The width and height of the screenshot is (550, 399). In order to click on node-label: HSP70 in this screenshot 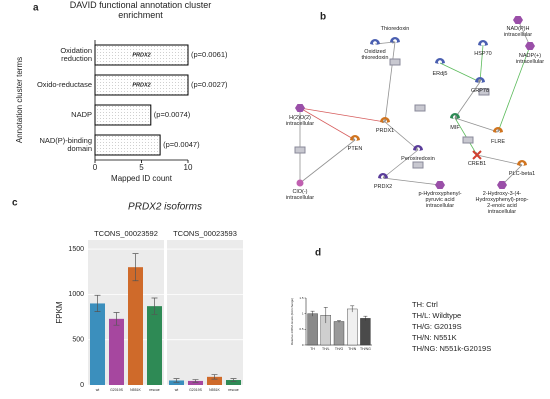, I will do `click(483, 54)`.